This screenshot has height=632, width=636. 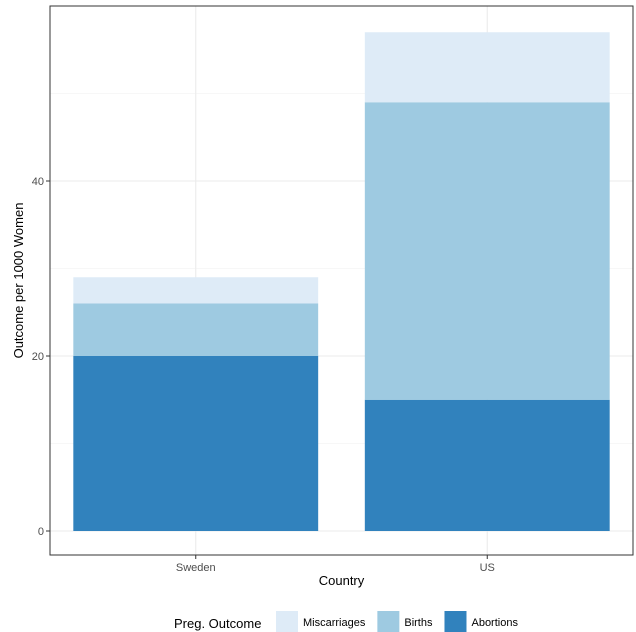 What do you see at coordinates (196, 329) in the screenshot?
I see `bar-births-sweden` at bounding box center [196, 329].